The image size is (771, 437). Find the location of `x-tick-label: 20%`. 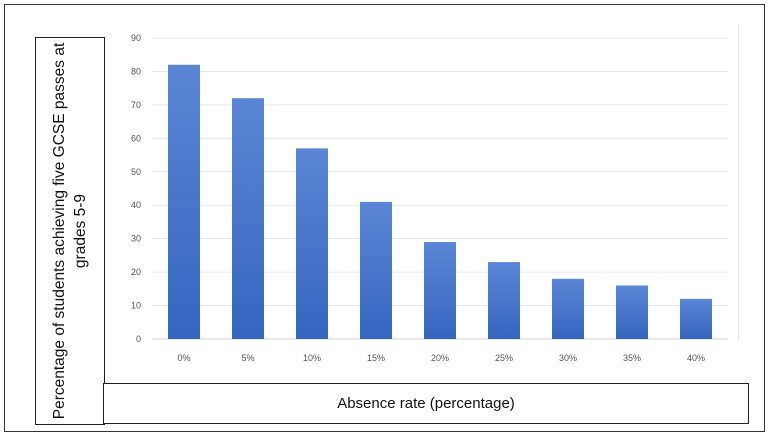

x-tick-label: 20% is located at coordinates (440, 358).